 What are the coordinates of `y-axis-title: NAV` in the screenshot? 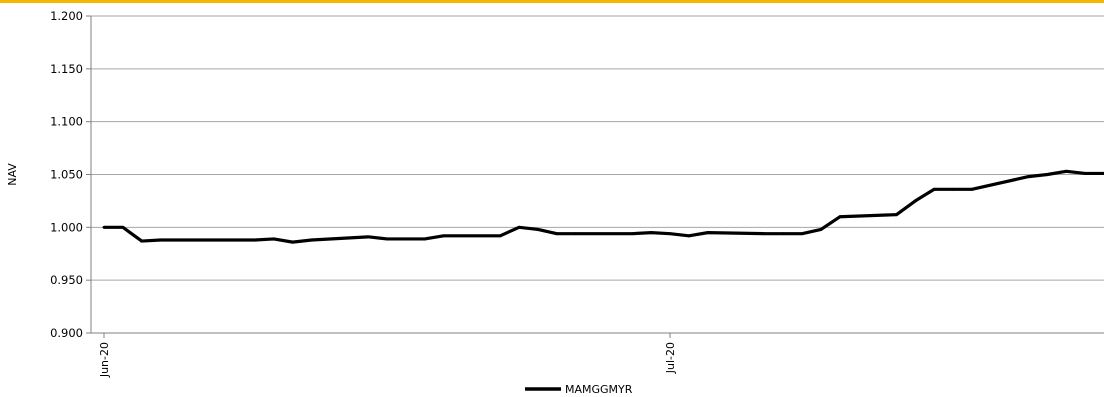 It's located at (12, 174).